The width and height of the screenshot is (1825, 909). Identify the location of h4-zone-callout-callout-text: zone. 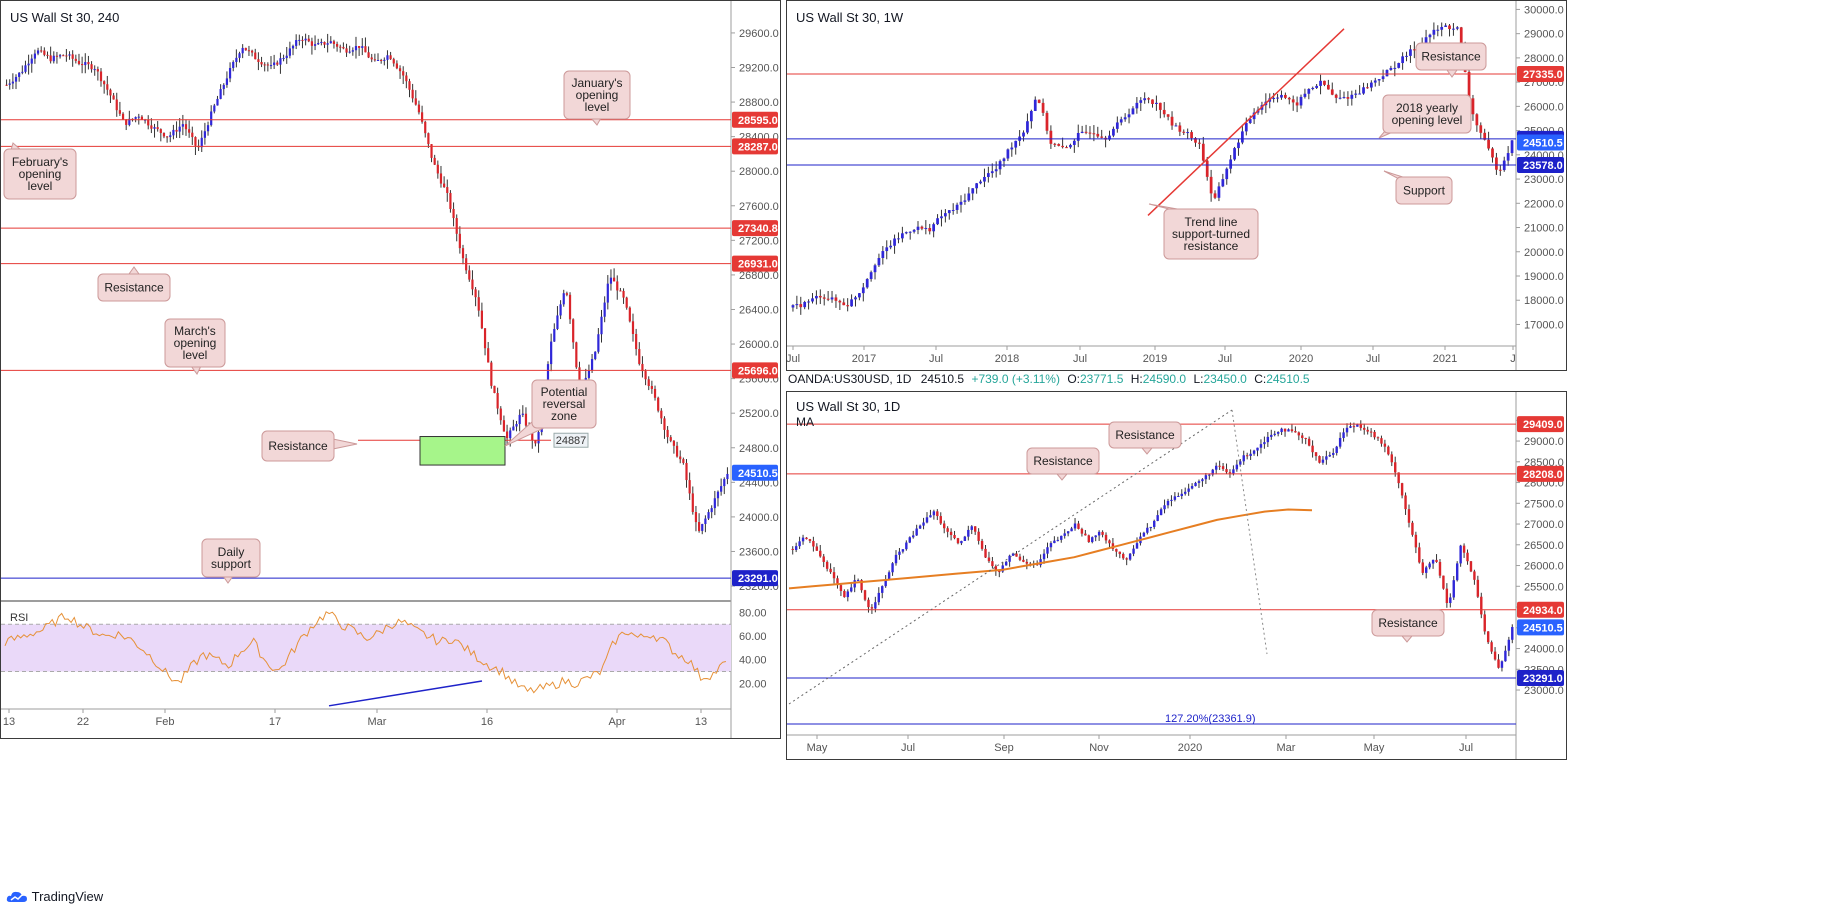
(564, 416).